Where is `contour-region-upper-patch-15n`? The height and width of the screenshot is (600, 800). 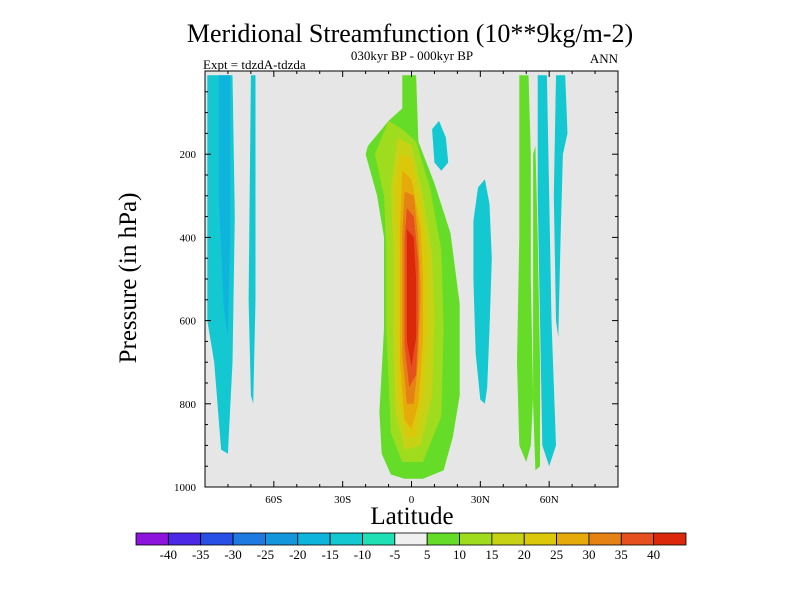
contour-region-upper-patch-15n is located at coordinates (440, 145).